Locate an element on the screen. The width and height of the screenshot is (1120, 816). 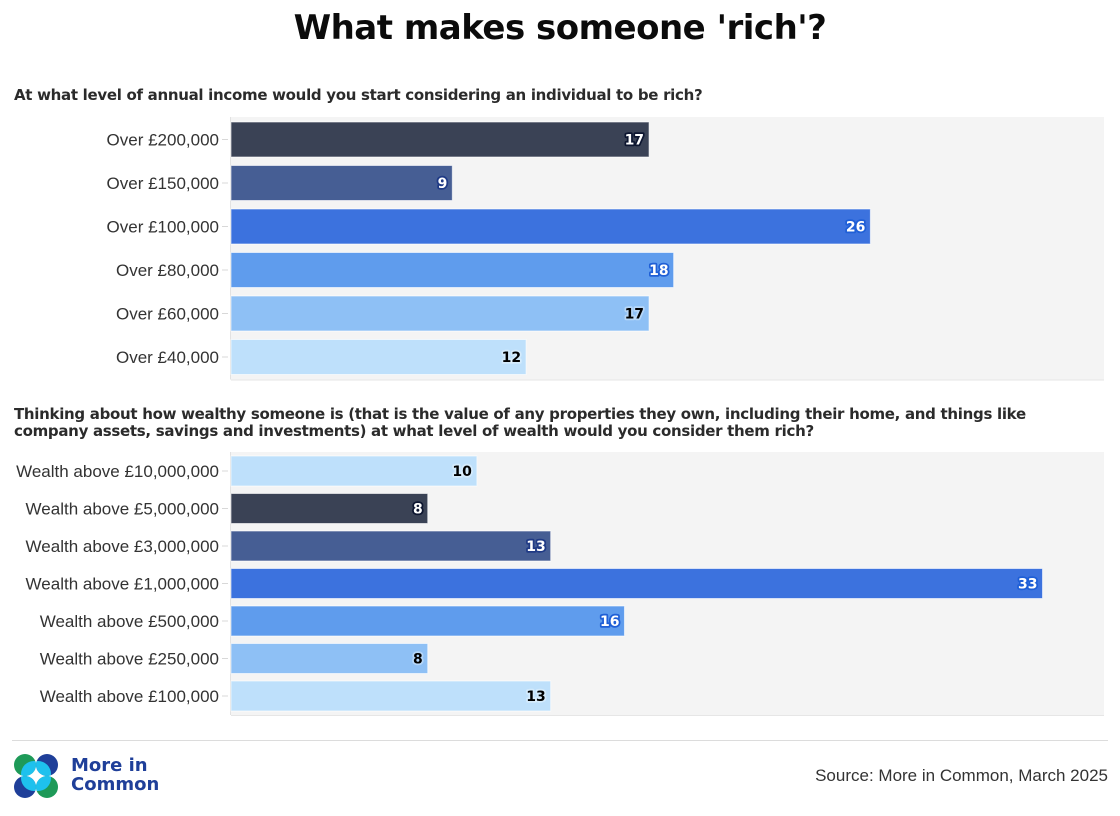
brand-line-2: Common is located at coordinates (115, 784).